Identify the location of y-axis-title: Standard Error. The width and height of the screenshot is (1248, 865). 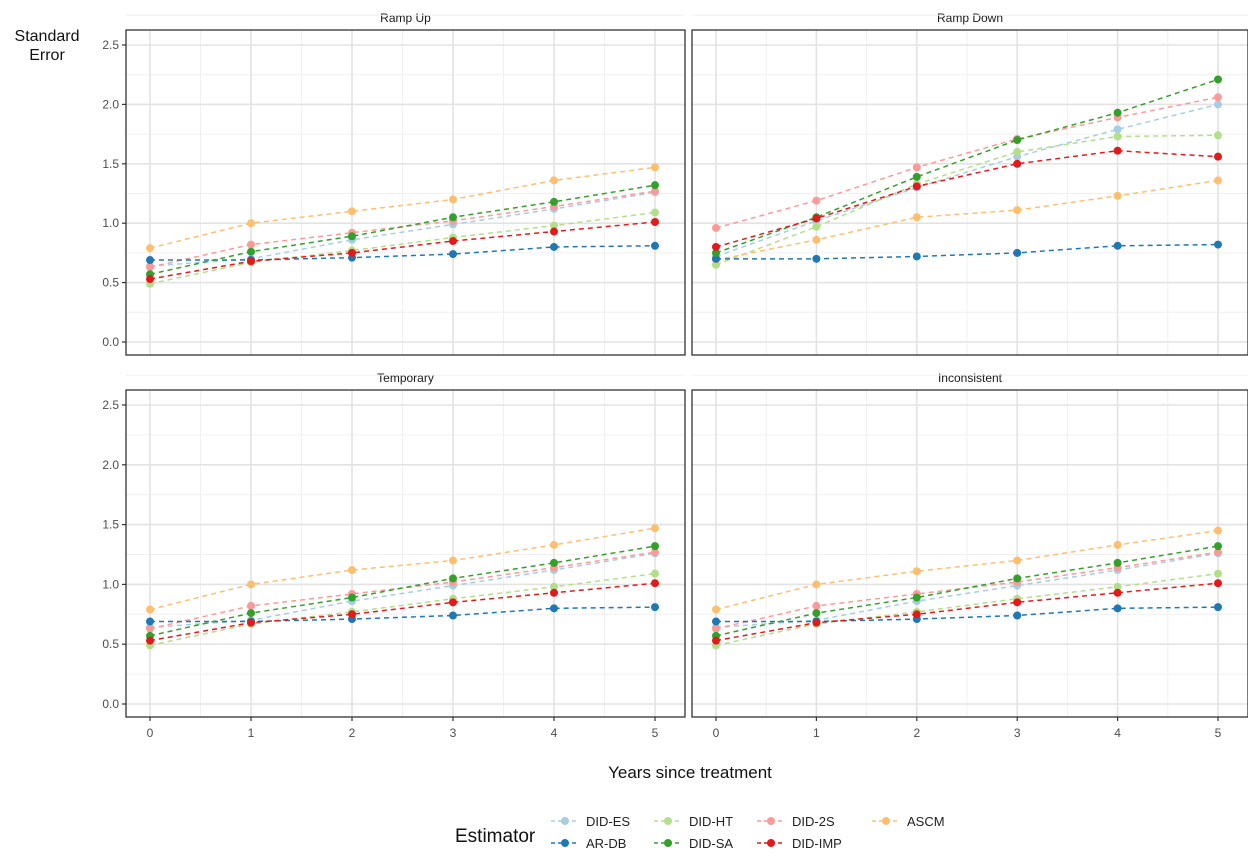
(47, 46).